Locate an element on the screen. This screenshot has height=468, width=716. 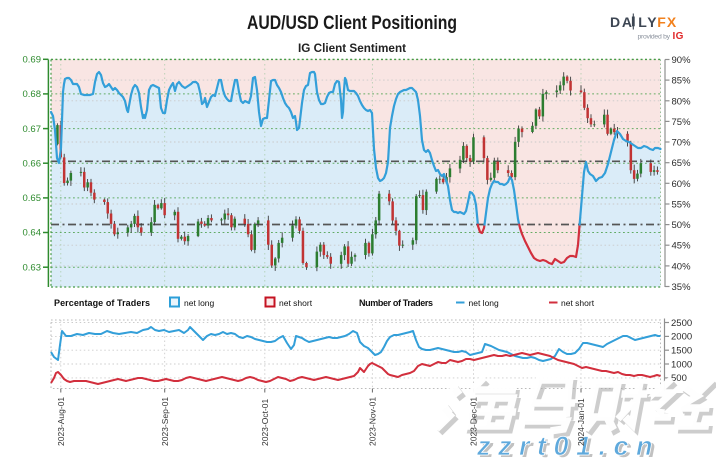
svg-text: 70% is located at coordinates (682, 143).